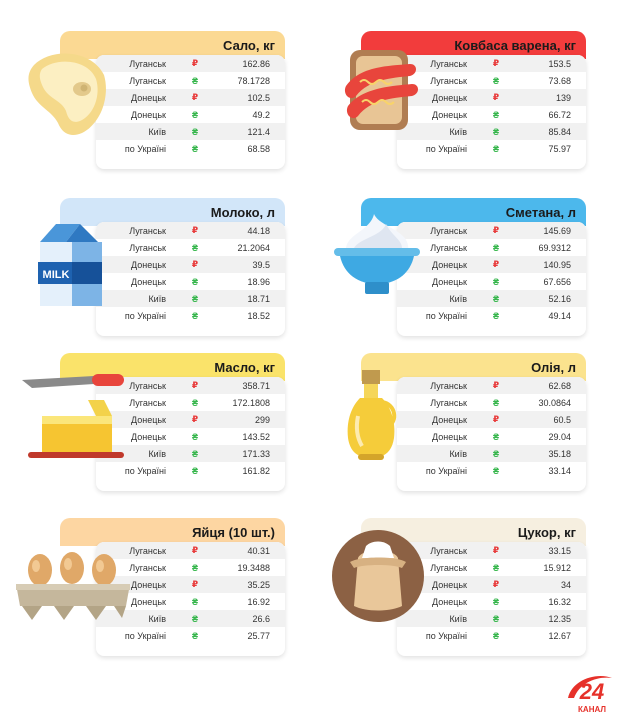  I want to click on table-row: Донецьк ₴ 29.04, so click(491, 436).